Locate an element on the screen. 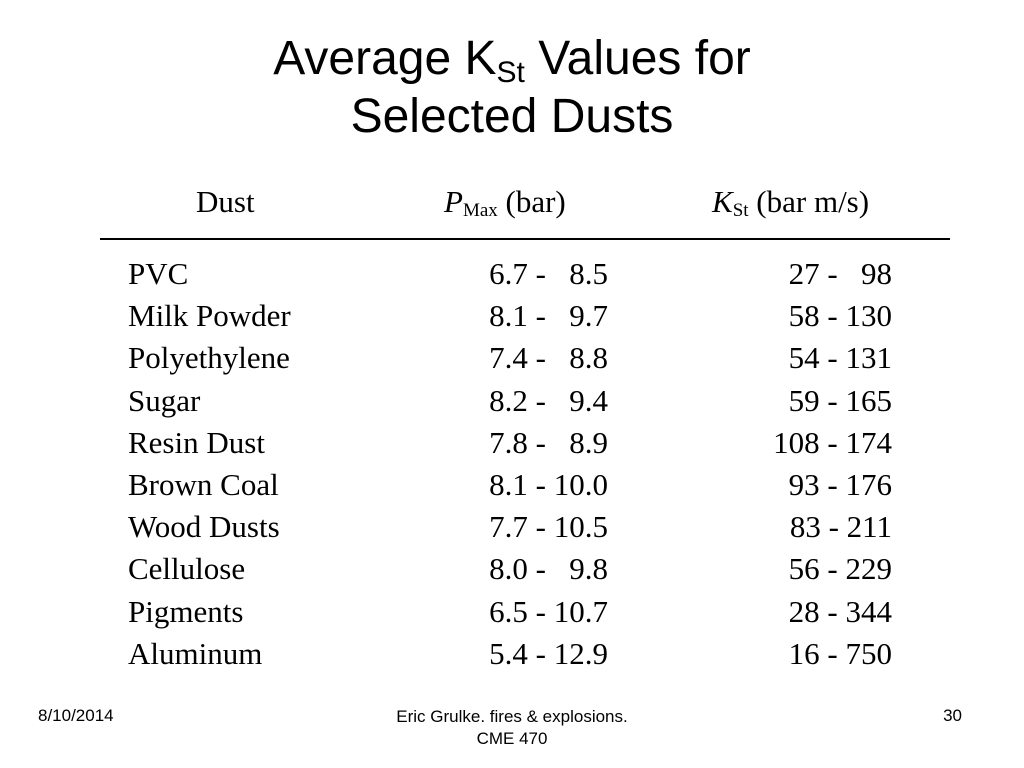 This screenshot has height=768, width=1024. table-row: Wood Dusts 7.7 - 10.5 83 - 211 is located at coordinates (526, 530).